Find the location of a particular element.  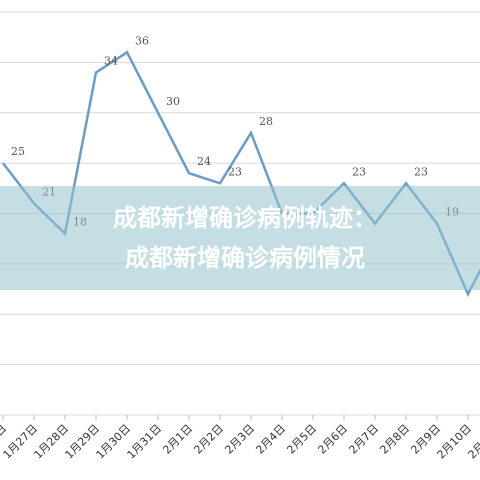

value-label: 30 is located at coordinates (173, 101).